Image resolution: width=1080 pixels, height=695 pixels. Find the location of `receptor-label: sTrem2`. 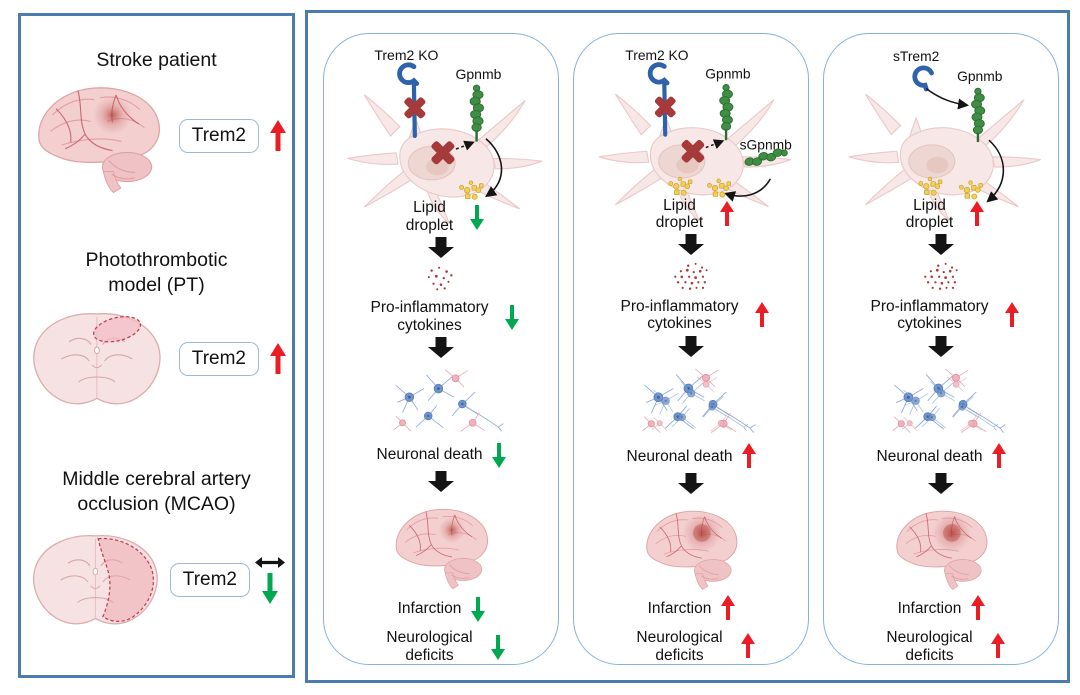

receptor-label: sTrem2 is located at coordinates (915, 56).